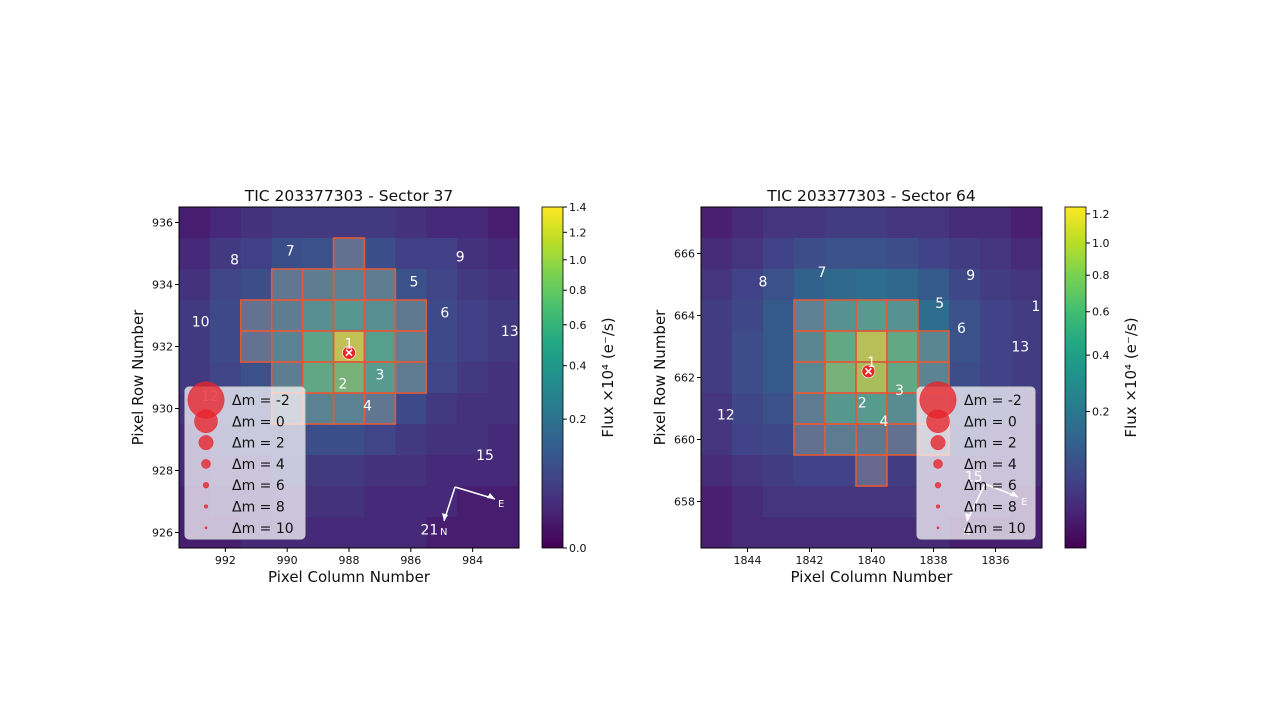 This screenshot has width=1279, height=720. I want to click on x-tick-label: 1844, so click(748, 560).